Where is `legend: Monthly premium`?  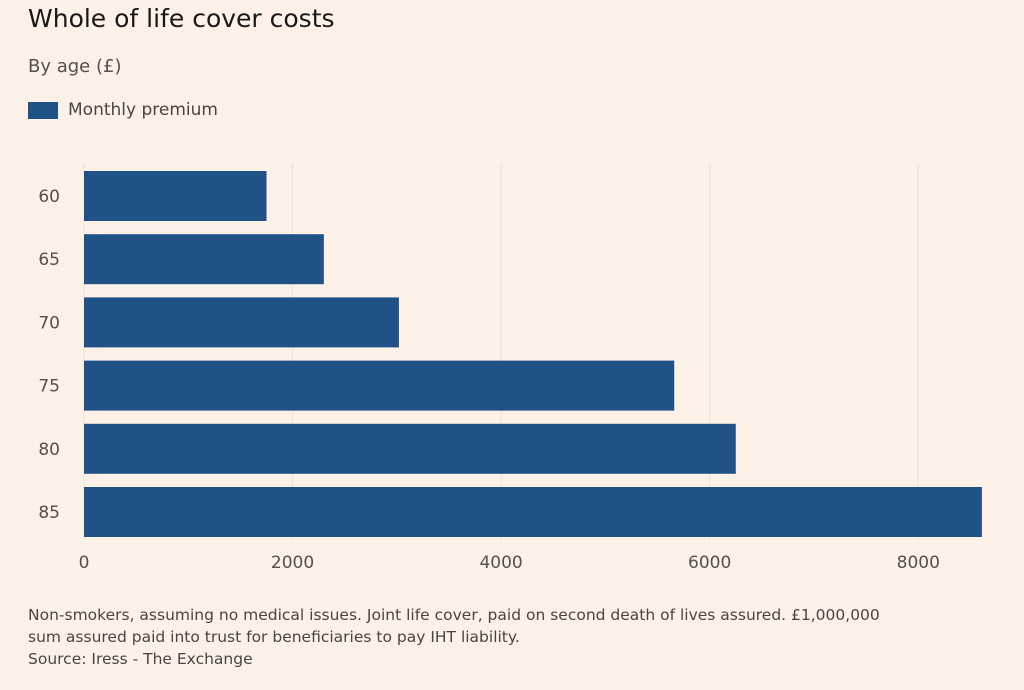
legend: Monthly premium is located at coordinates (123, 110).